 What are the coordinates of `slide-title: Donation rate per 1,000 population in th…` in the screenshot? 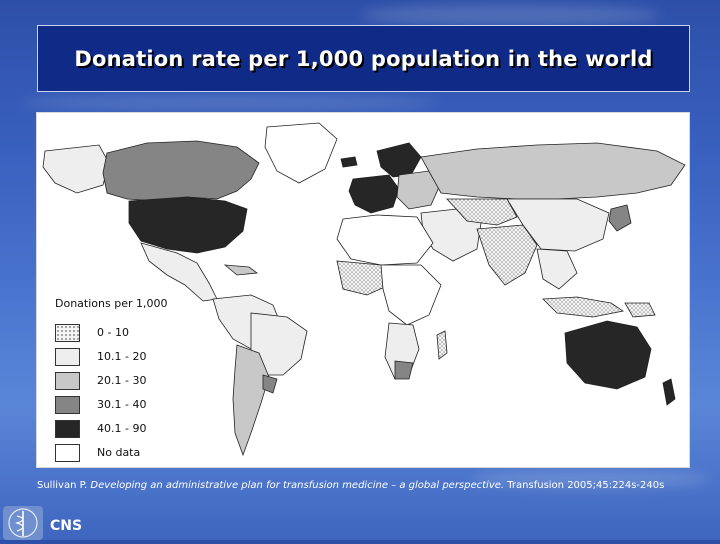 It's located at (363, 58).